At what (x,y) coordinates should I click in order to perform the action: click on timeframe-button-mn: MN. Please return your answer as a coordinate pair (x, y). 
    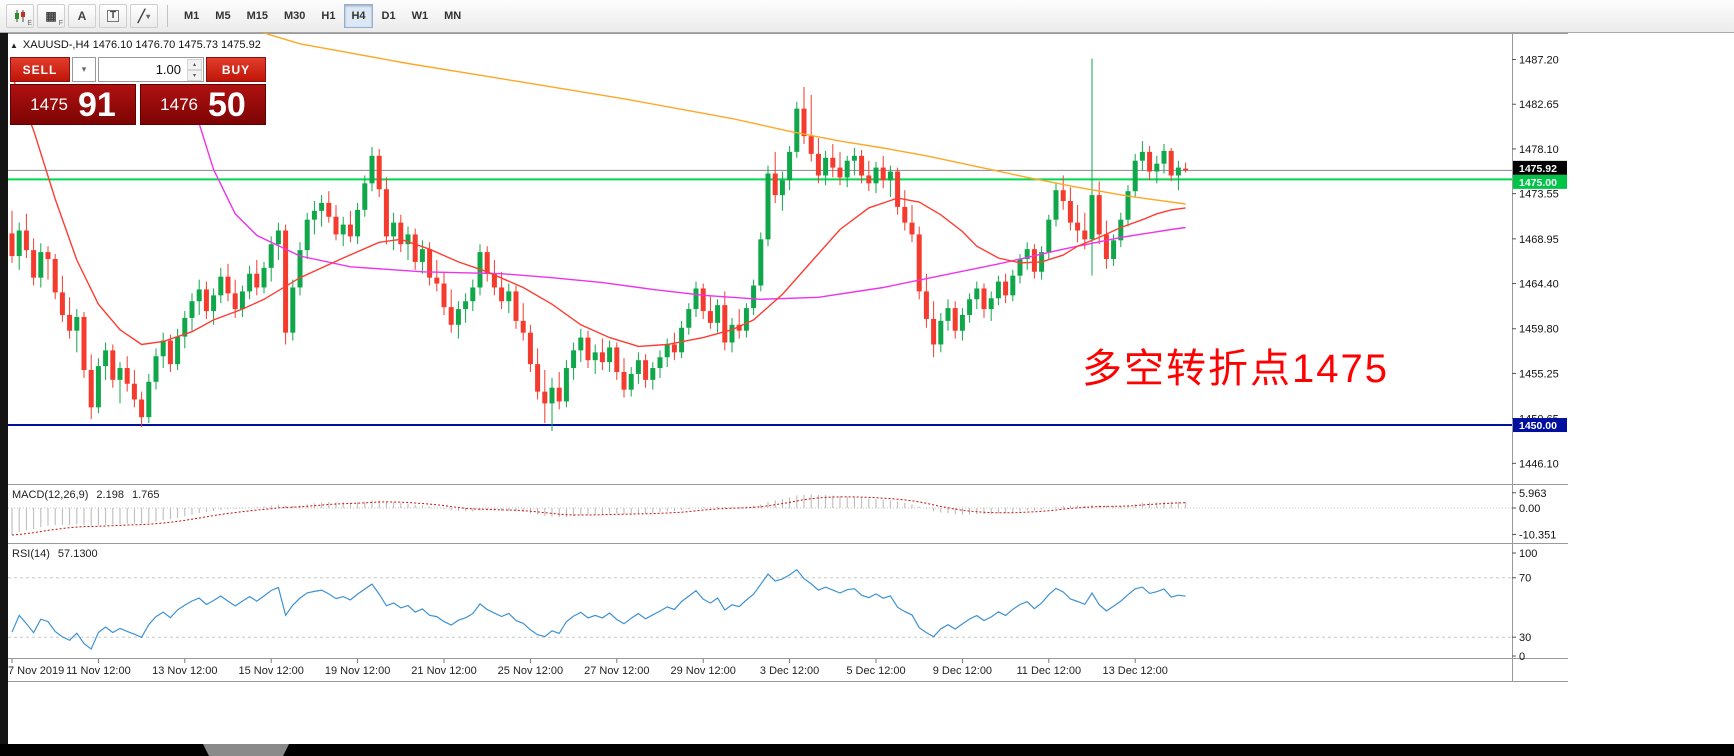
    Looking at the image, I should click on (452, 16).